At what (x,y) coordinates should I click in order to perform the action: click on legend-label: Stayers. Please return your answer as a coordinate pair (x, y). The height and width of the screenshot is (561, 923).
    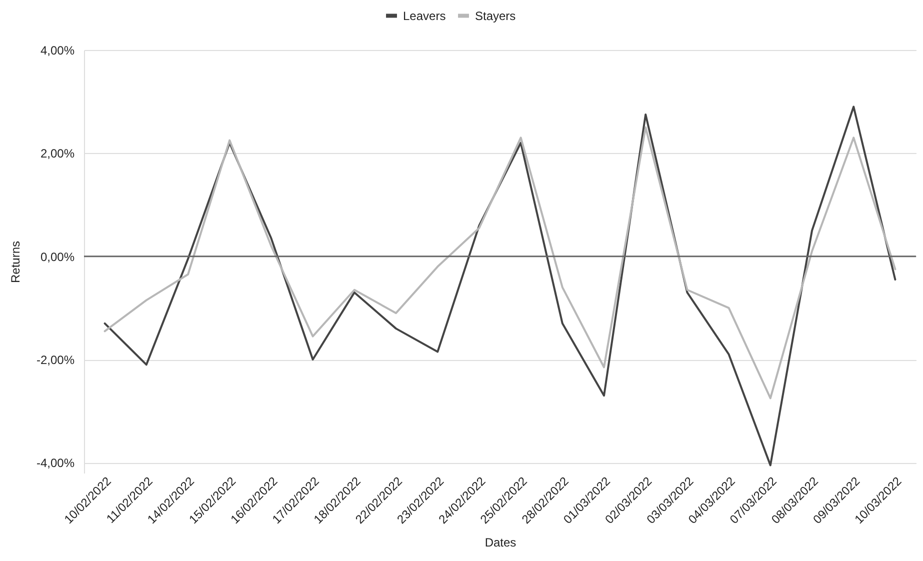
    Looking at the image, I should click on (495, 15).